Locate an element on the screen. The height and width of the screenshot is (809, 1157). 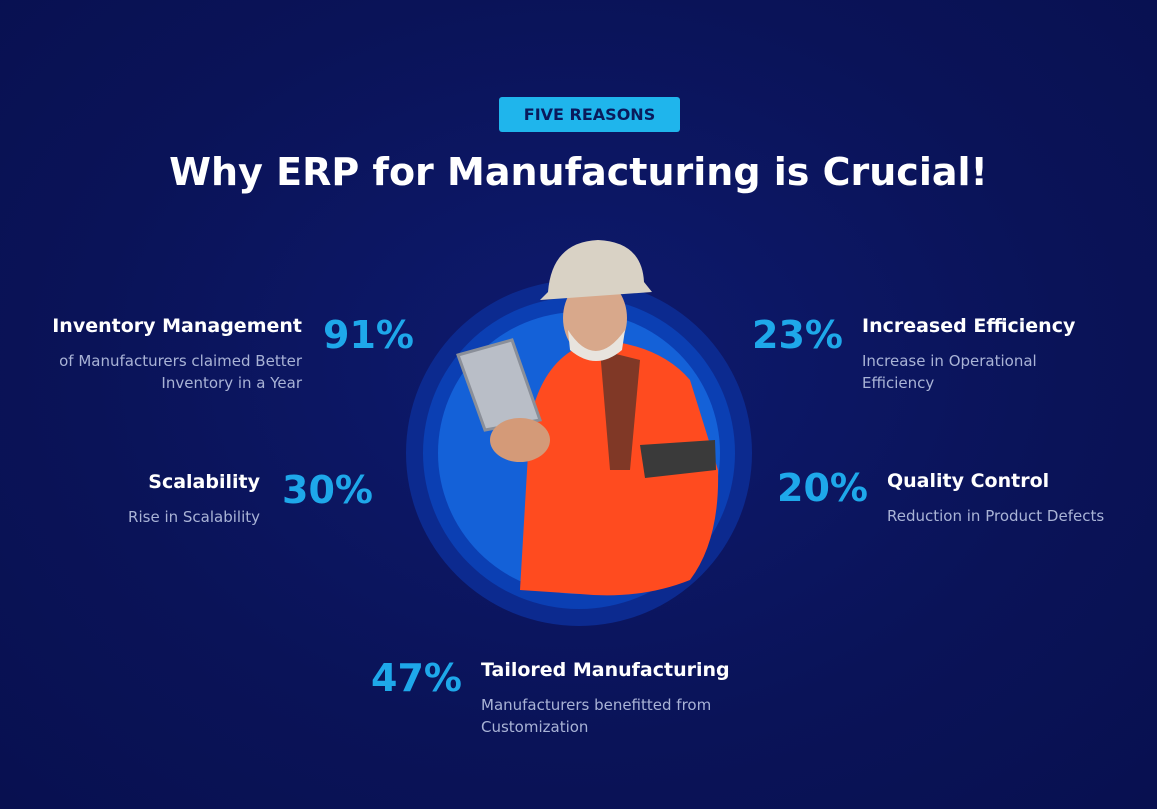
stat-percent: 23% is located at coordinates (797, 335).